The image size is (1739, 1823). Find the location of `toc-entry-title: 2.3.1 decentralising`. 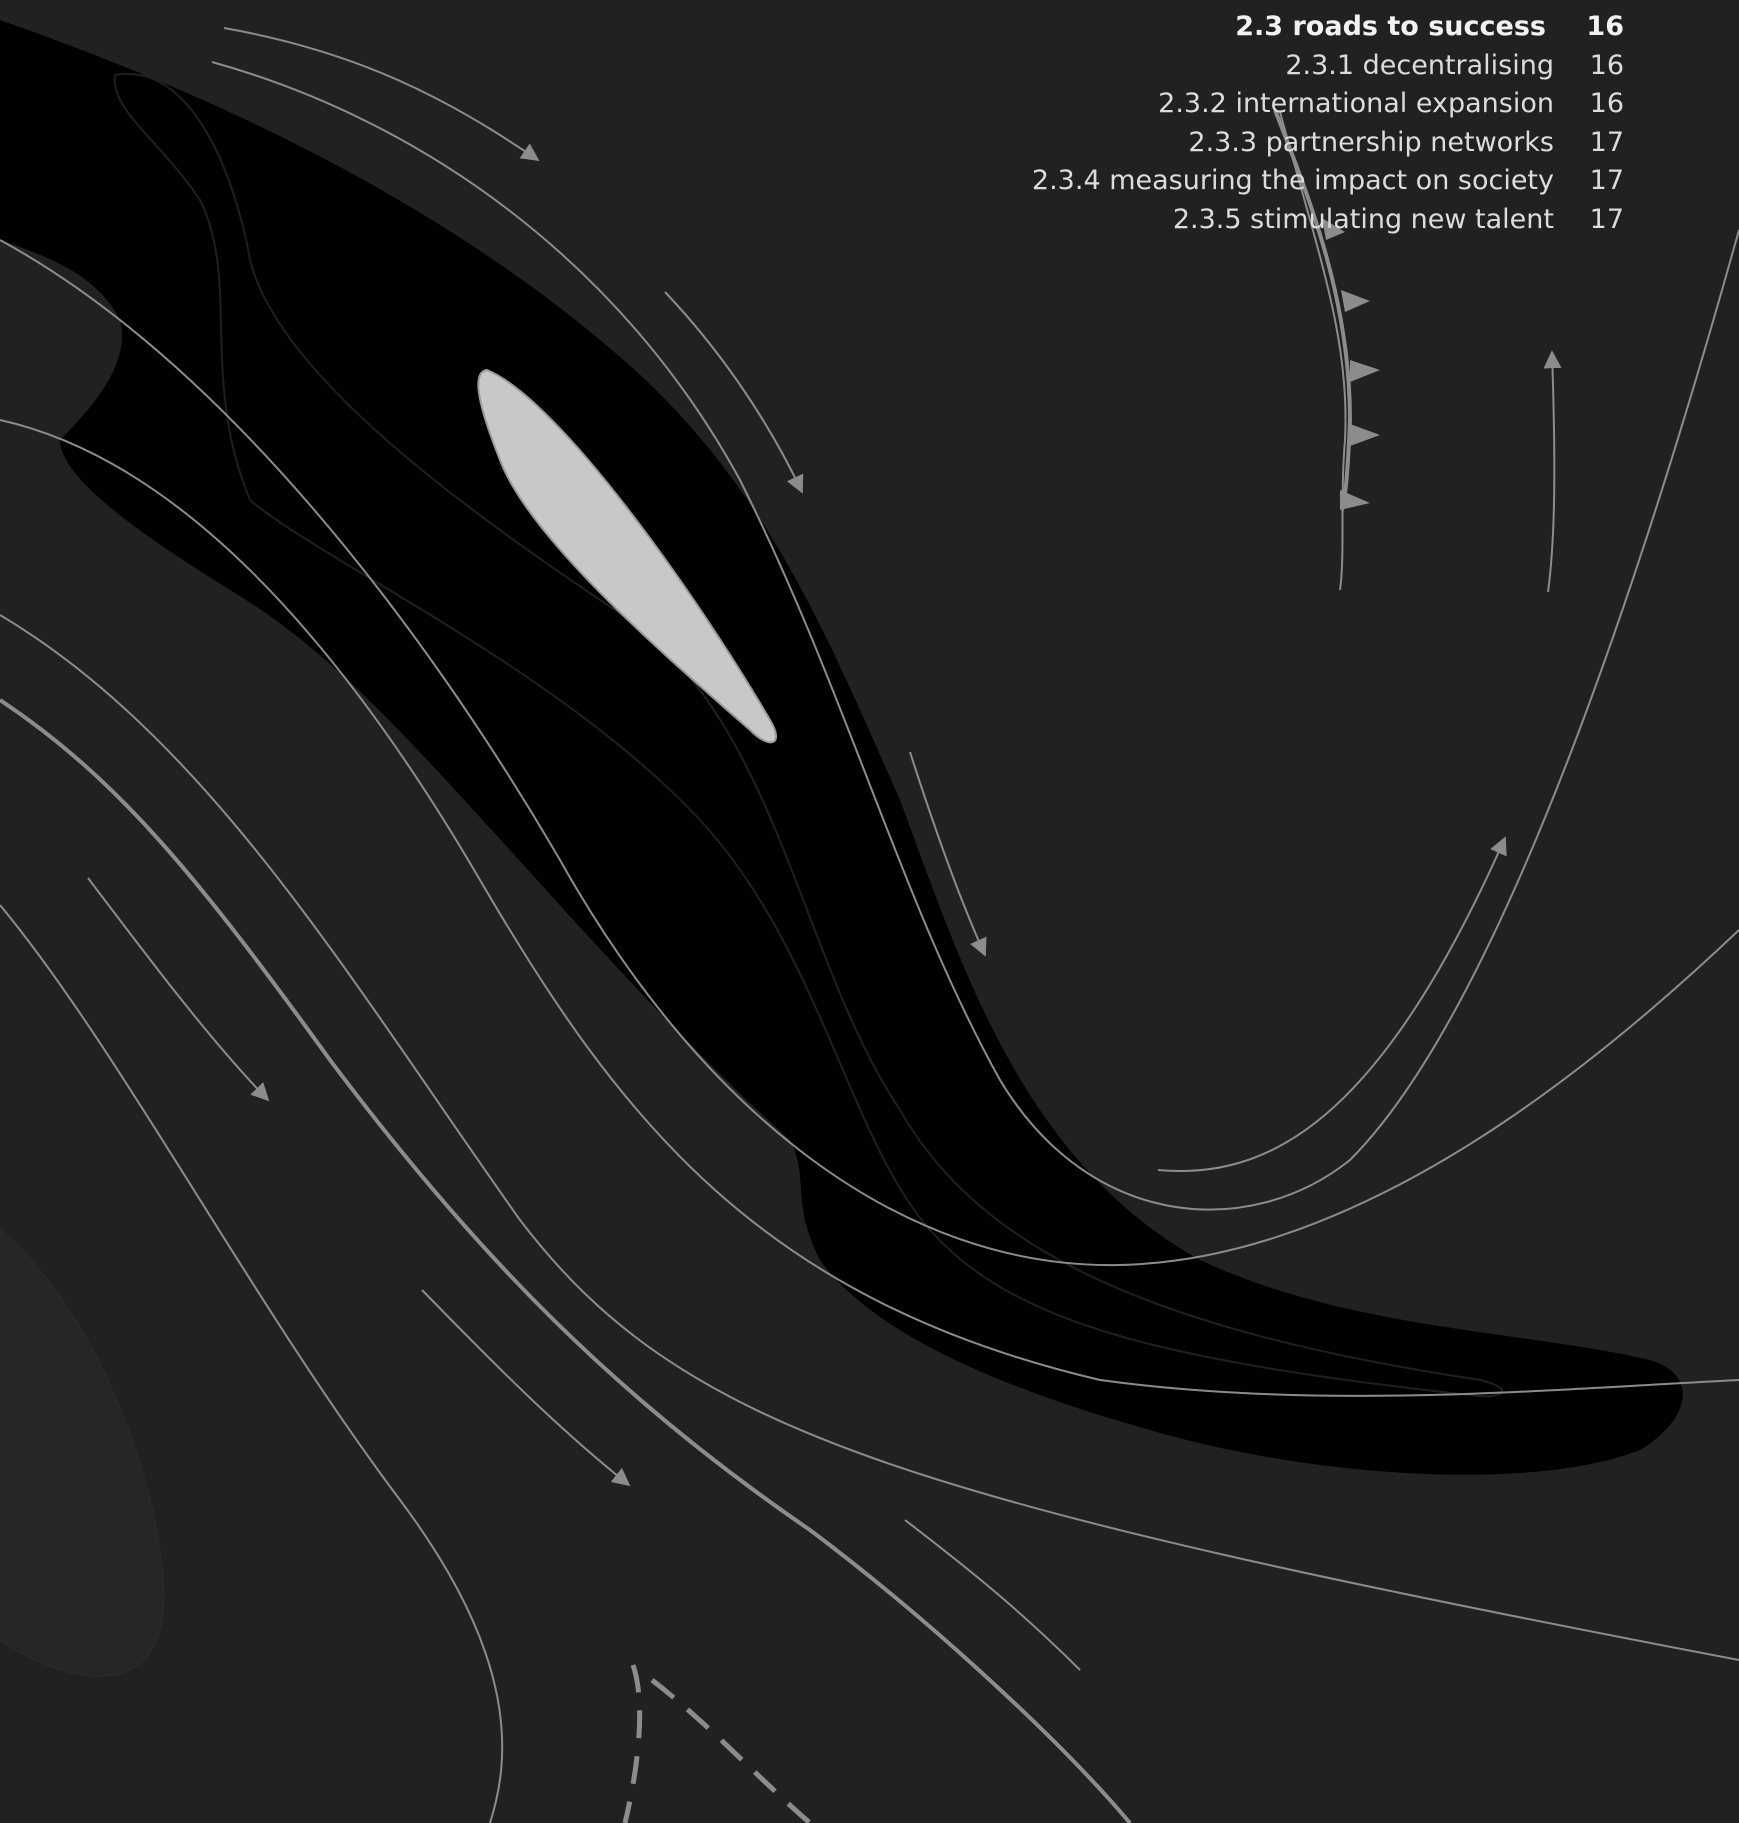

toc-entry-title: 2.3.1 decentralising is located at coordinates (1419, 65).